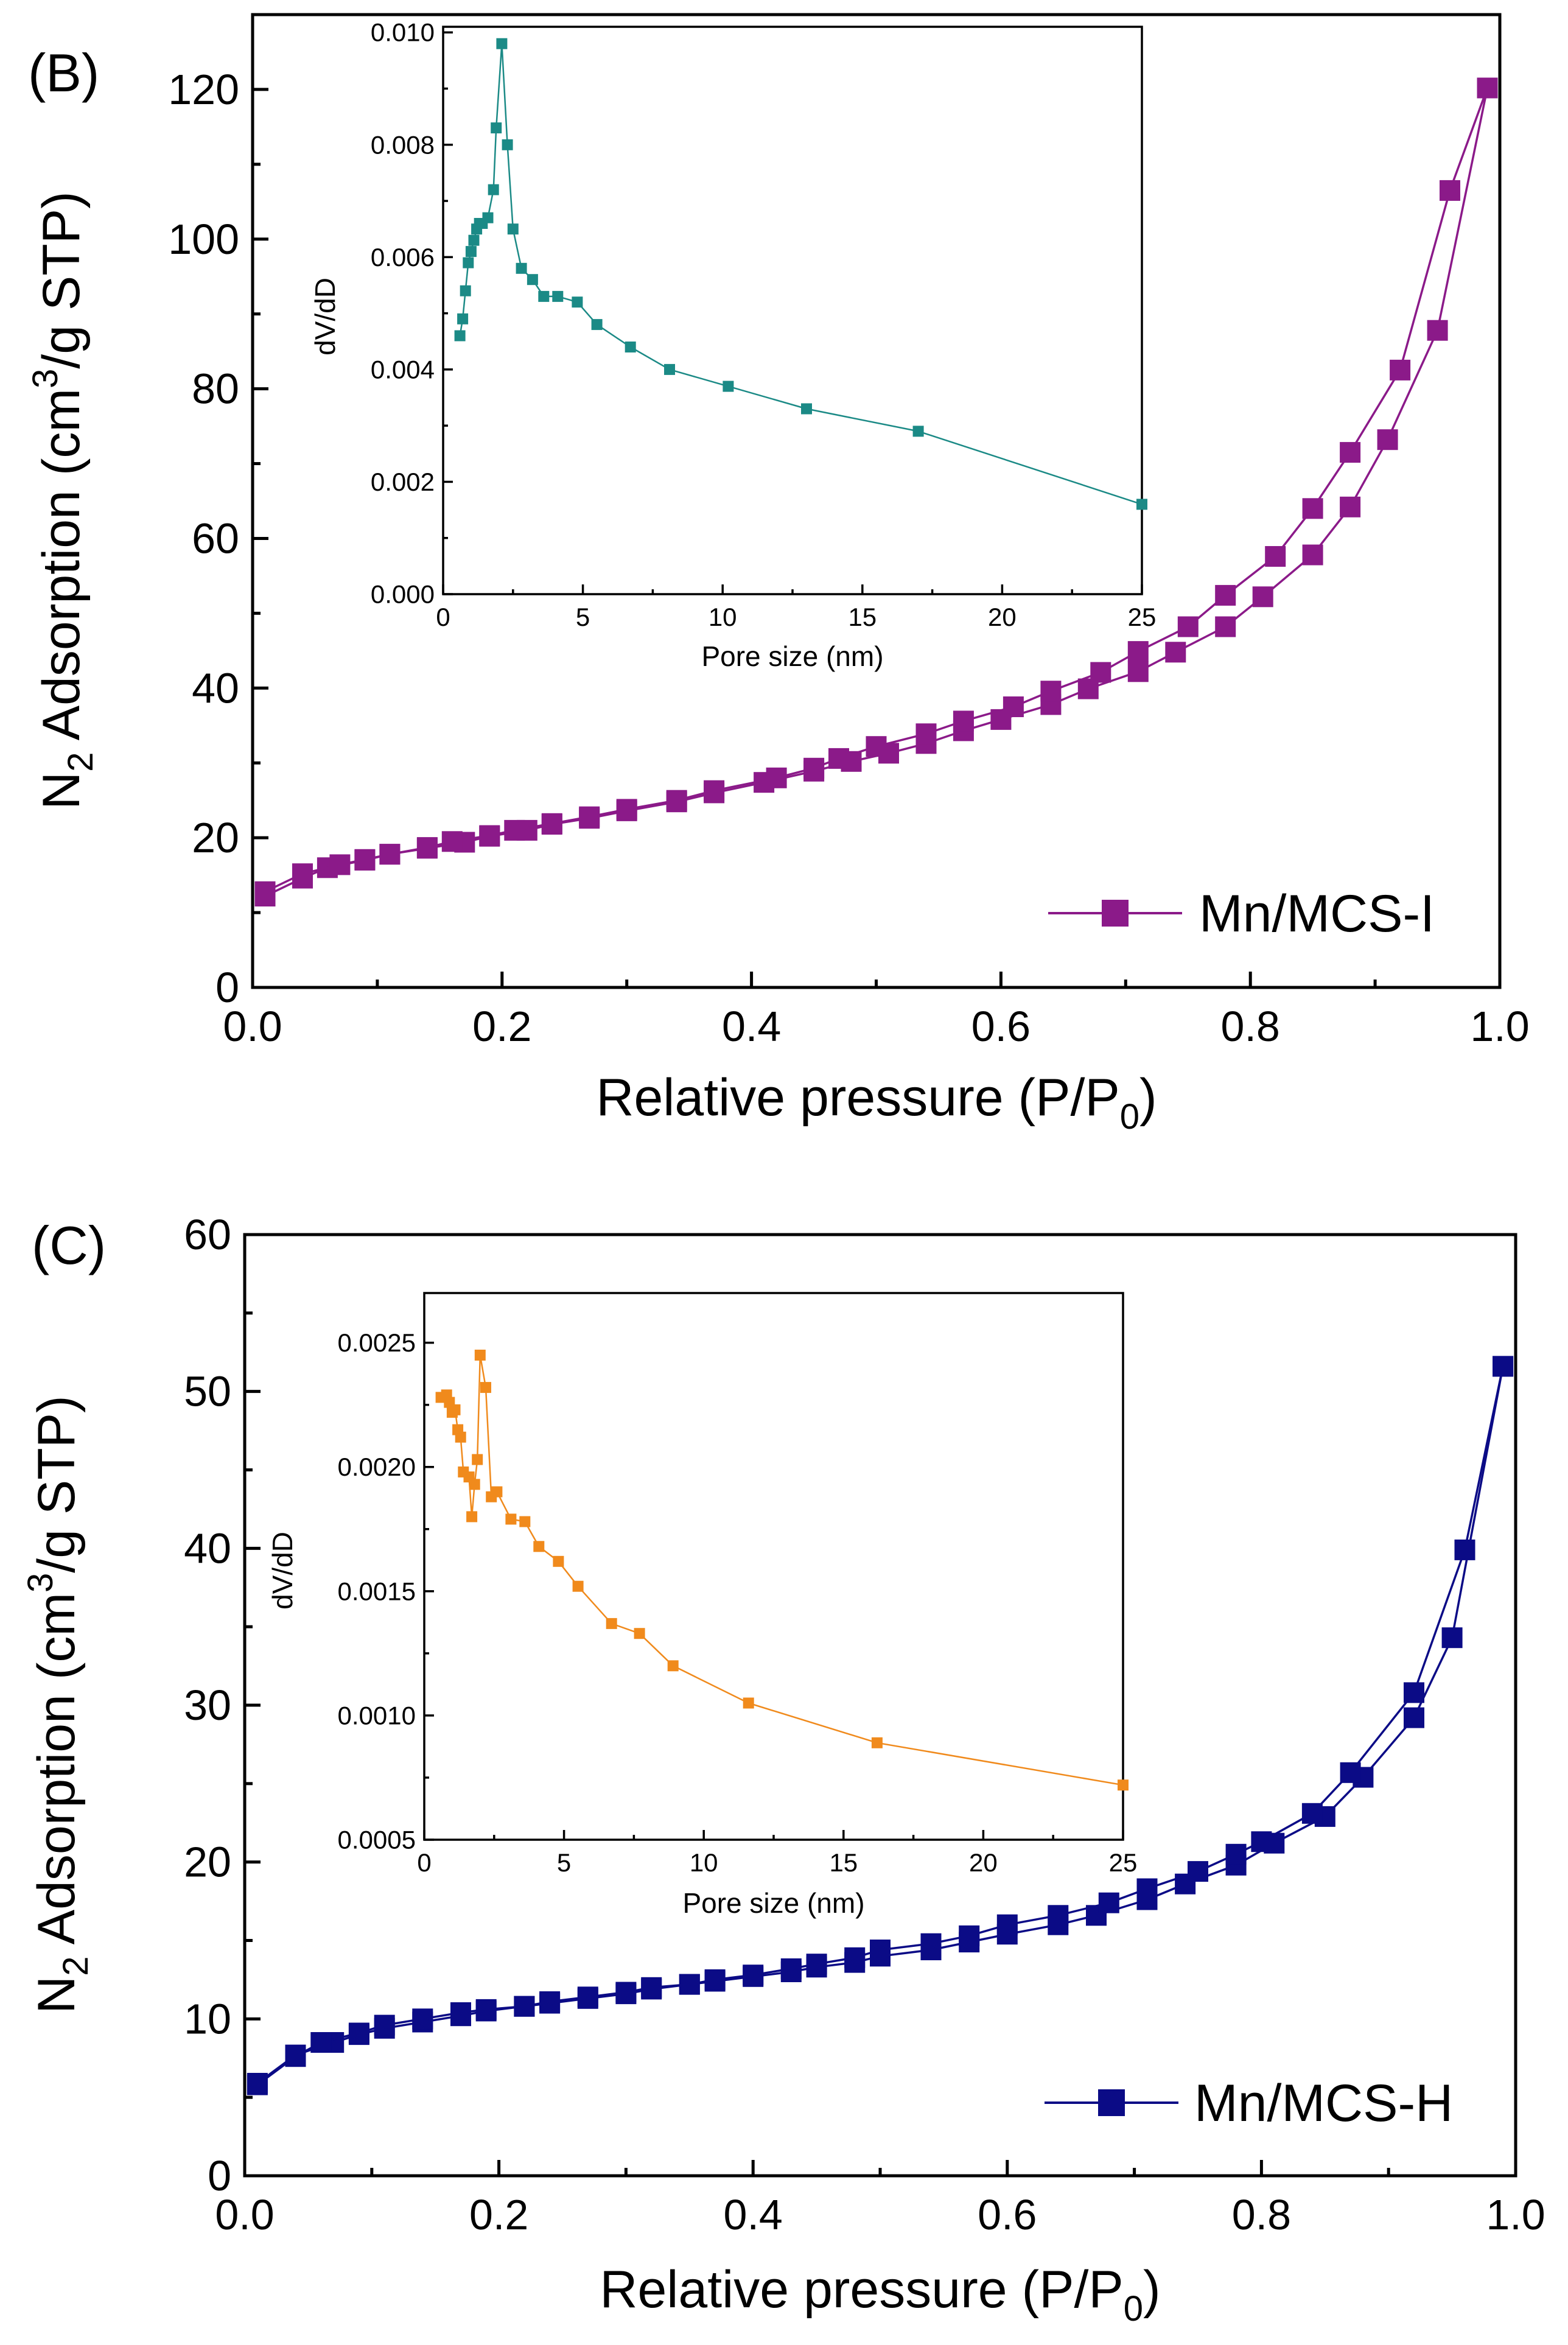 This screenshot has width=1568, height=2345. What do you see at coordinates (403, 257) in the screenshot?
I see `y-tick-label: 0.006` at bounding box center [403, 257].